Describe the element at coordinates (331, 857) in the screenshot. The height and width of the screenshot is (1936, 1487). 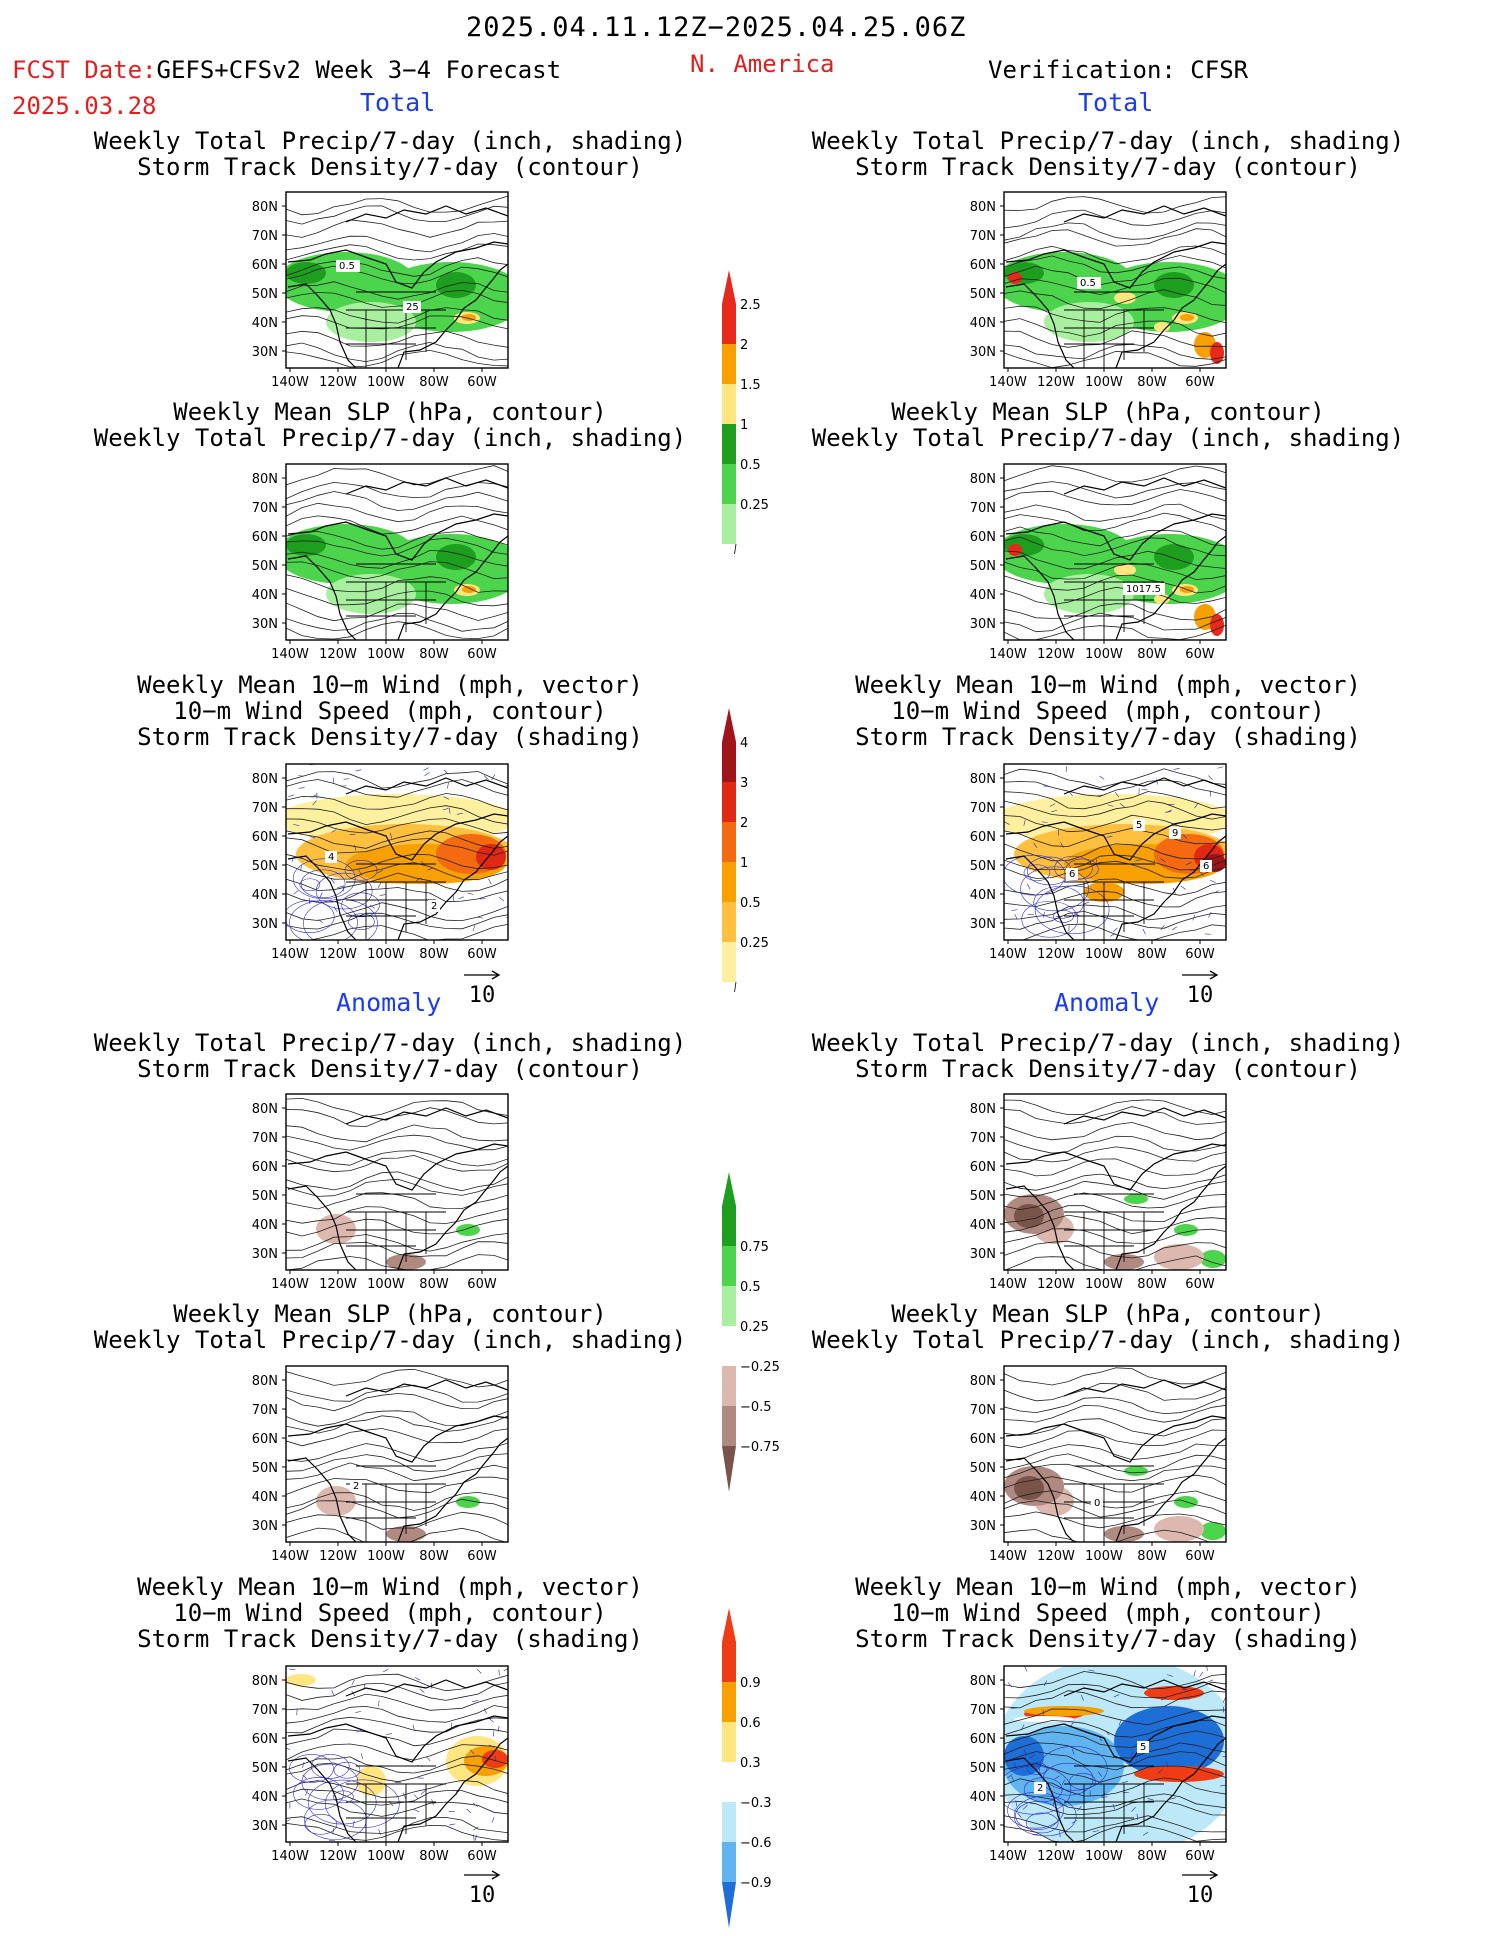
I see `contour-label: 4` at that location.